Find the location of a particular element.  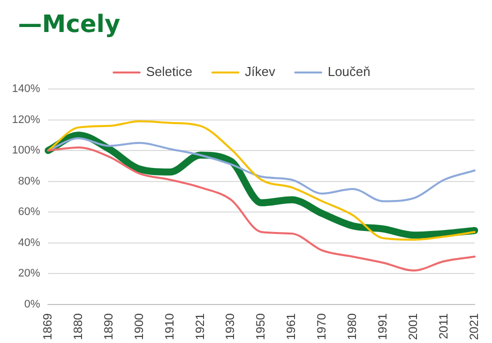

legend-label: Jíkev is located at coordinates (260, 72).